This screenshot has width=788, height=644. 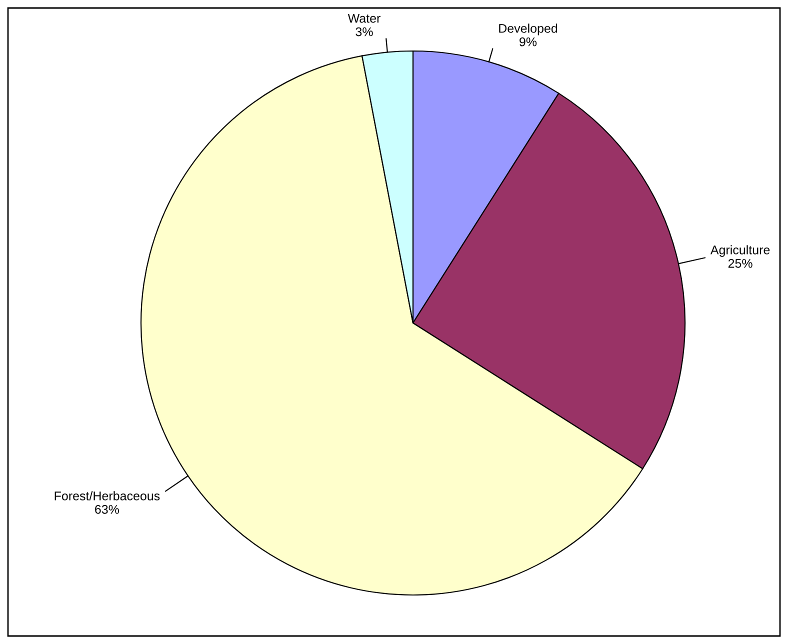 I want to click on data-label: 25%, so click(x=740, y=263).